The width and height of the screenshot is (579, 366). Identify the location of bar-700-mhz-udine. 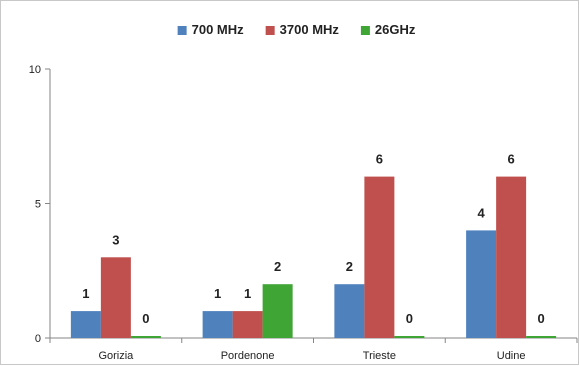
(481, 284).